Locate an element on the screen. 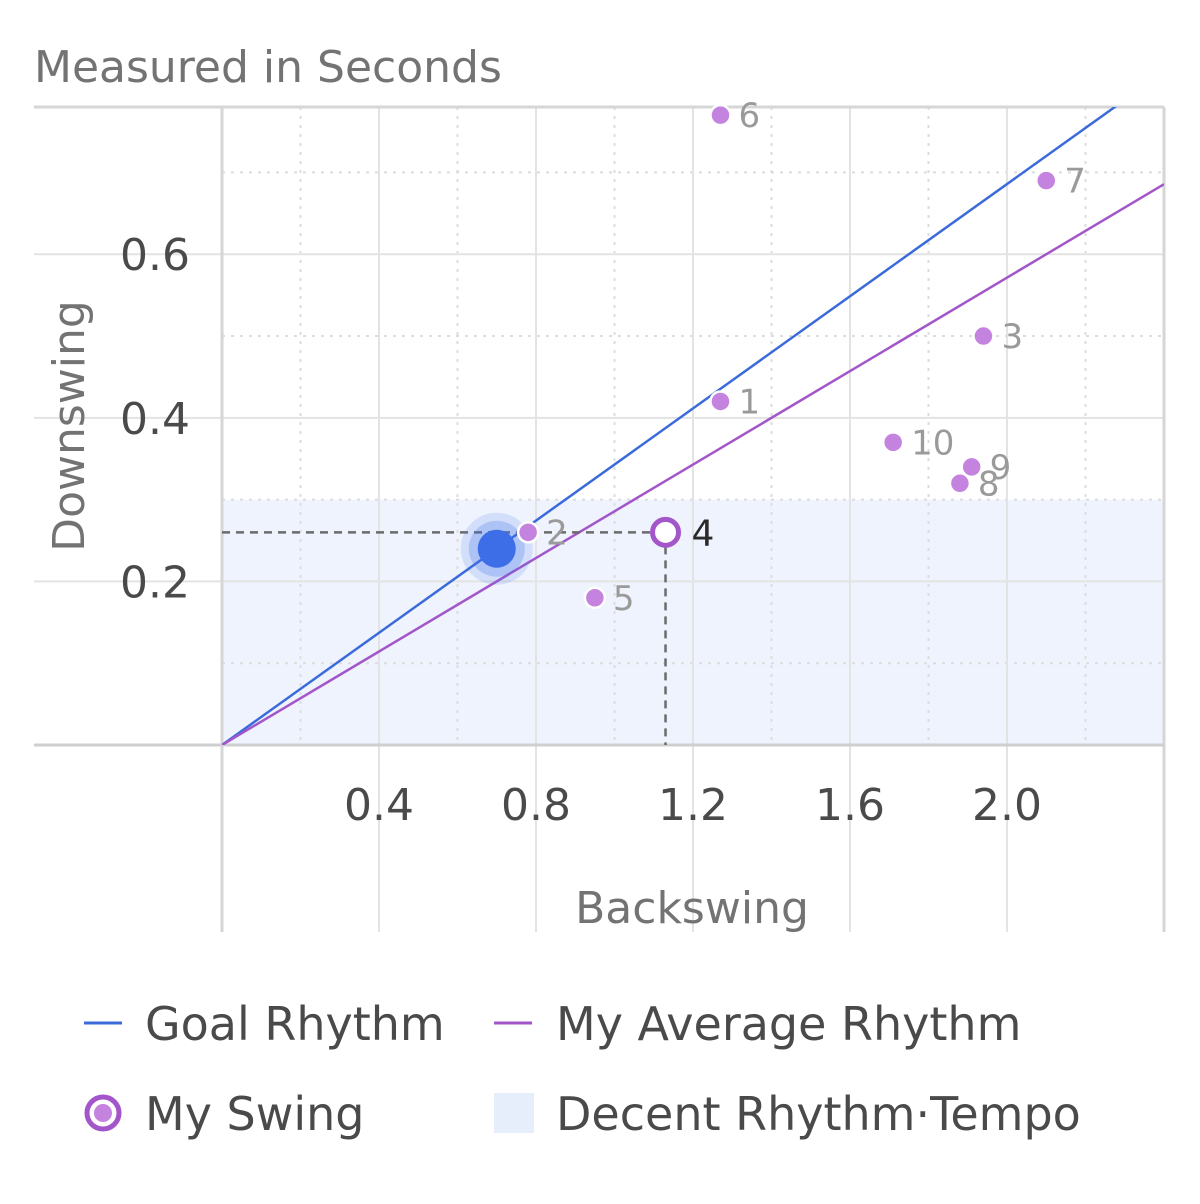 Image resolution: width=1200 pixels, height=1204 pixels. x-tick-label: 2.0 is located at coordinates (1007, 805).